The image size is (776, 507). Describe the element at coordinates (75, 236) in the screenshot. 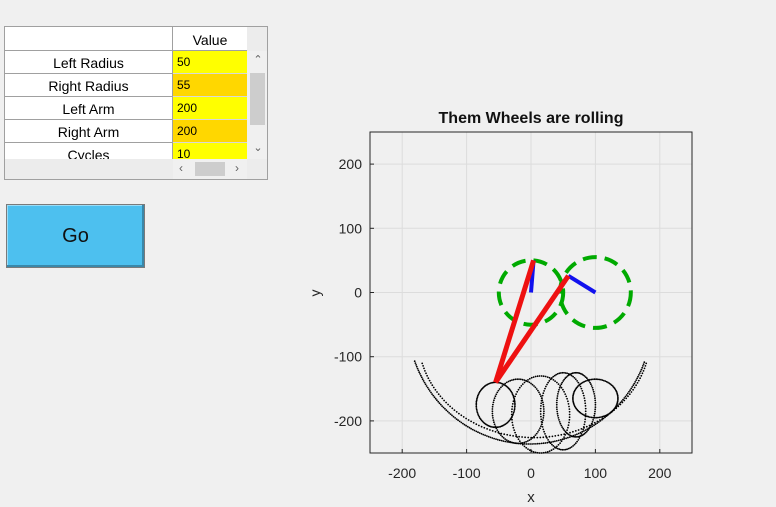

I see `go-button: Go` at that location.